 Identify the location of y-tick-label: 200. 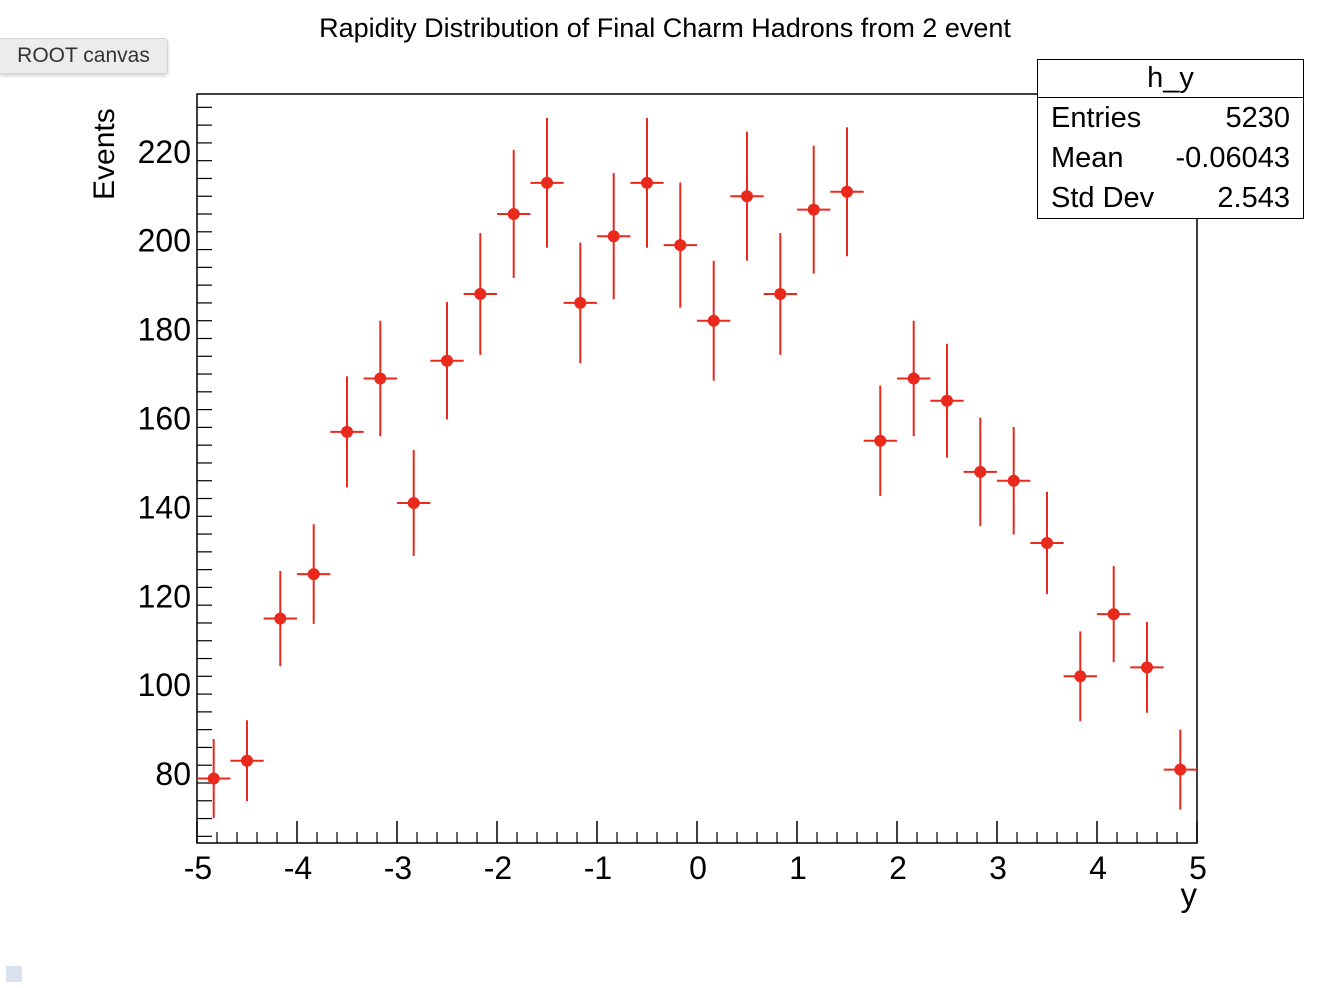
(164, 241).